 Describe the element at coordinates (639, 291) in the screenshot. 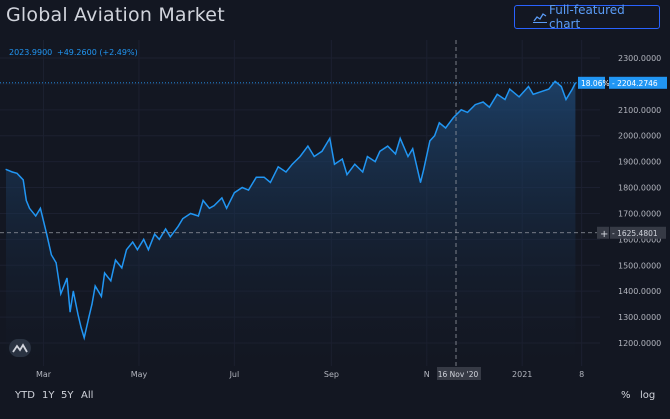

I see `y-tick-label: 1400.0000` at that location.